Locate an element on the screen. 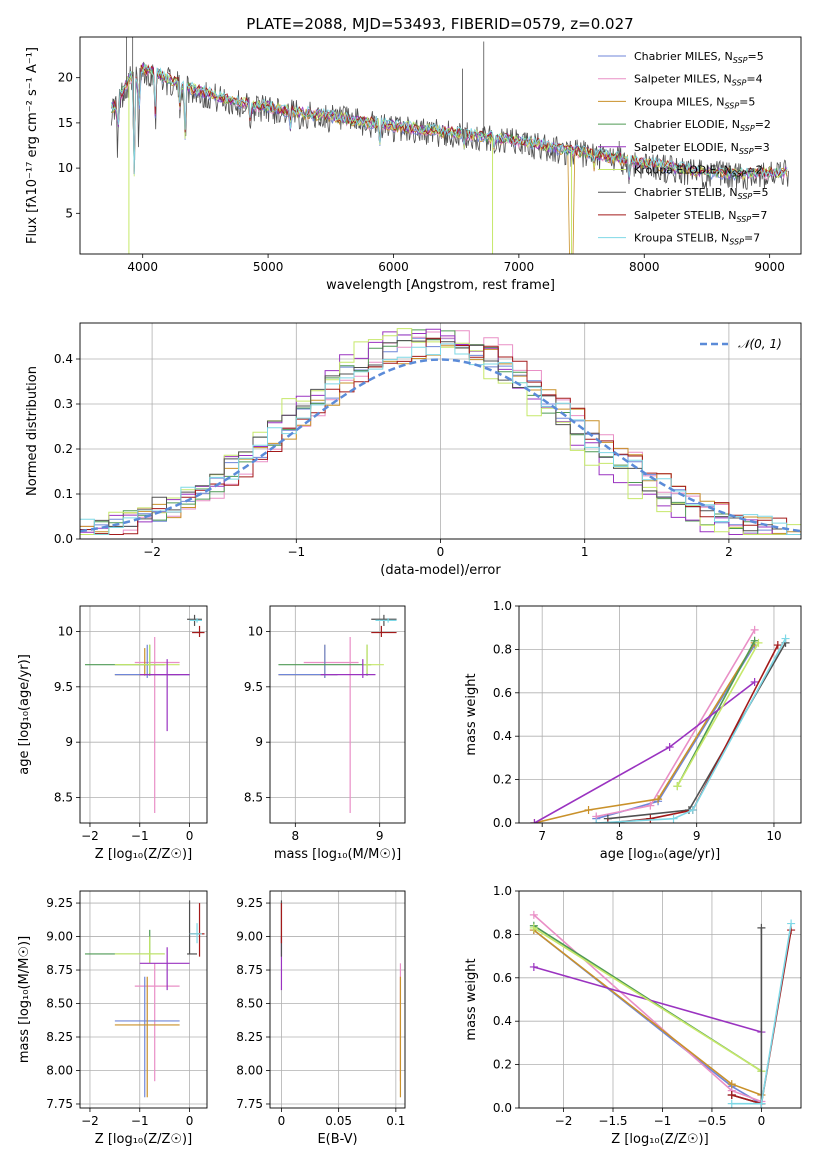 This screenshot has height=1170, width=819. y-tick-label: 9.25 is located at coordinates (249, 903).